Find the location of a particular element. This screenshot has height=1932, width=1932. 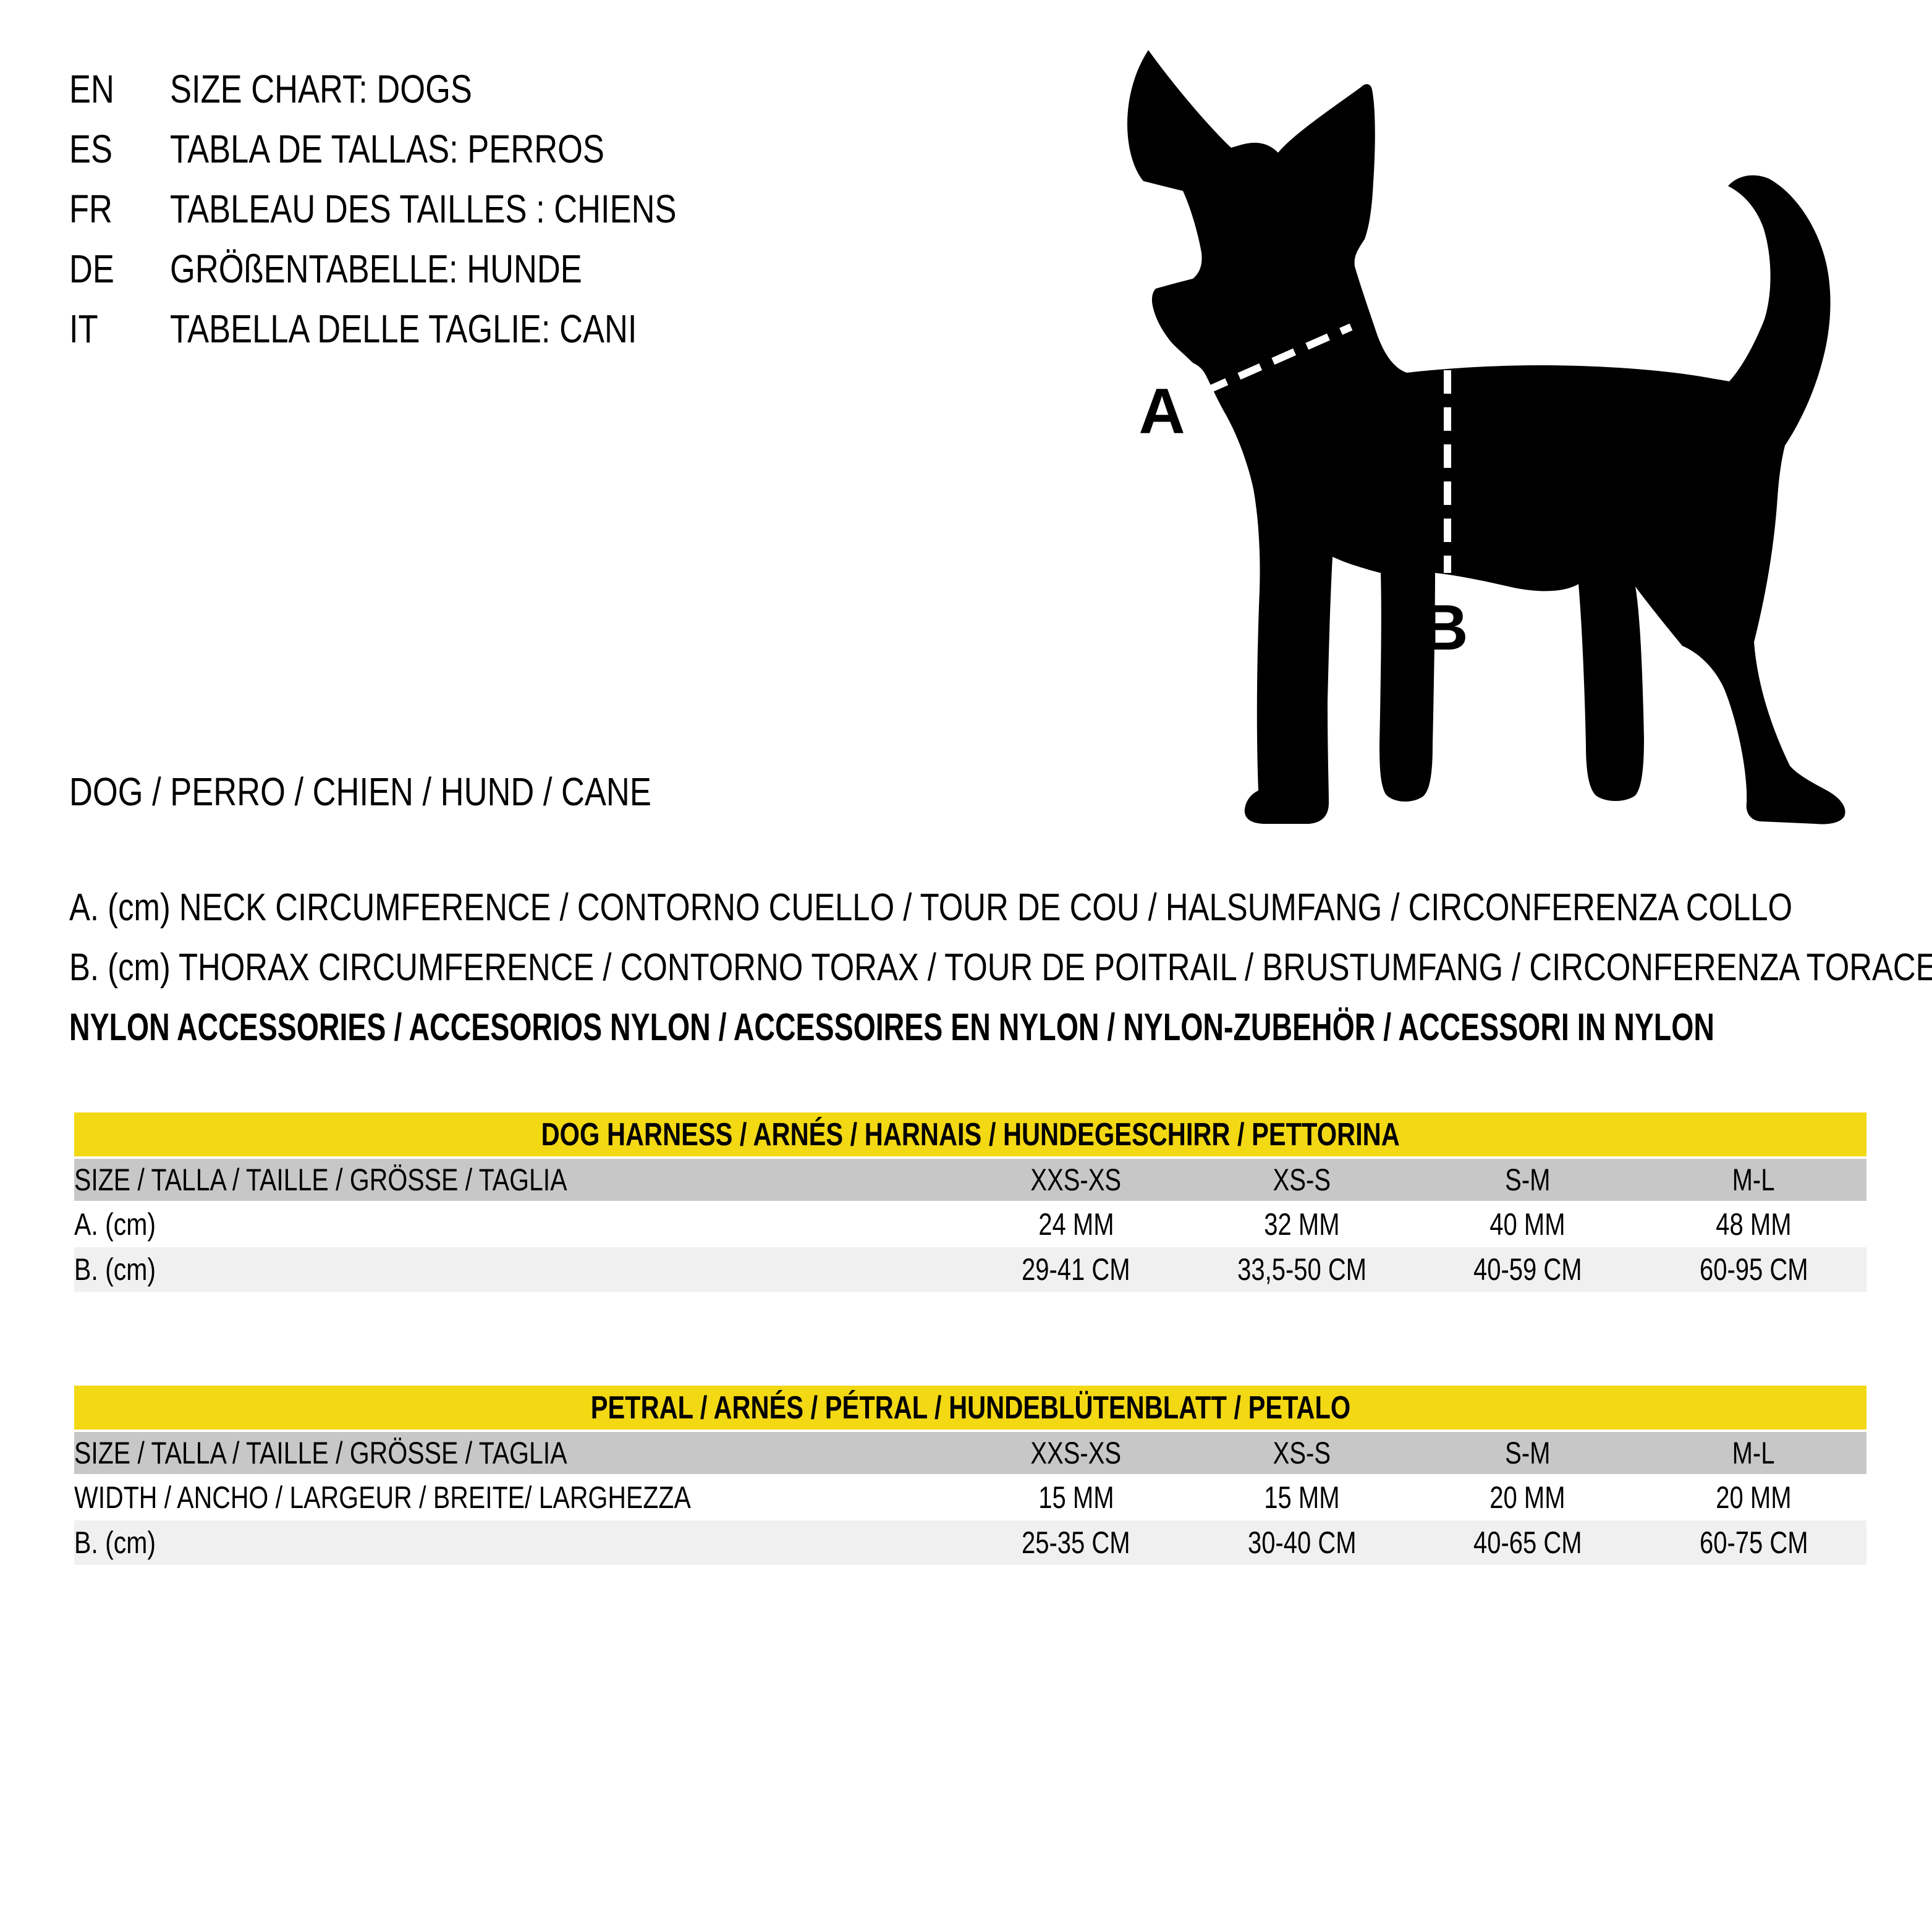

harness-row-b-label: B. (cm) is located at coordinates (115, 1269).